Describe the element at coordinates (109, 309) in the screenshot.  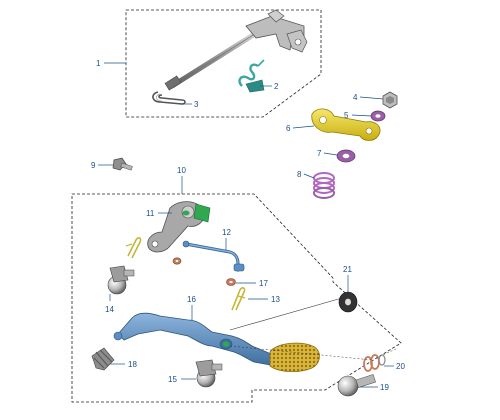
I see `callout-14: 14` at that location.